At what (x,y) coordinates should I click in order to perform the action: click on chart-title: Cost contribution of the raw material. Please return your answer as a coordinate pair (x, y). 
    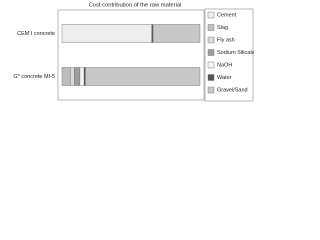
    Looking at the image, I should click on (135, 6).